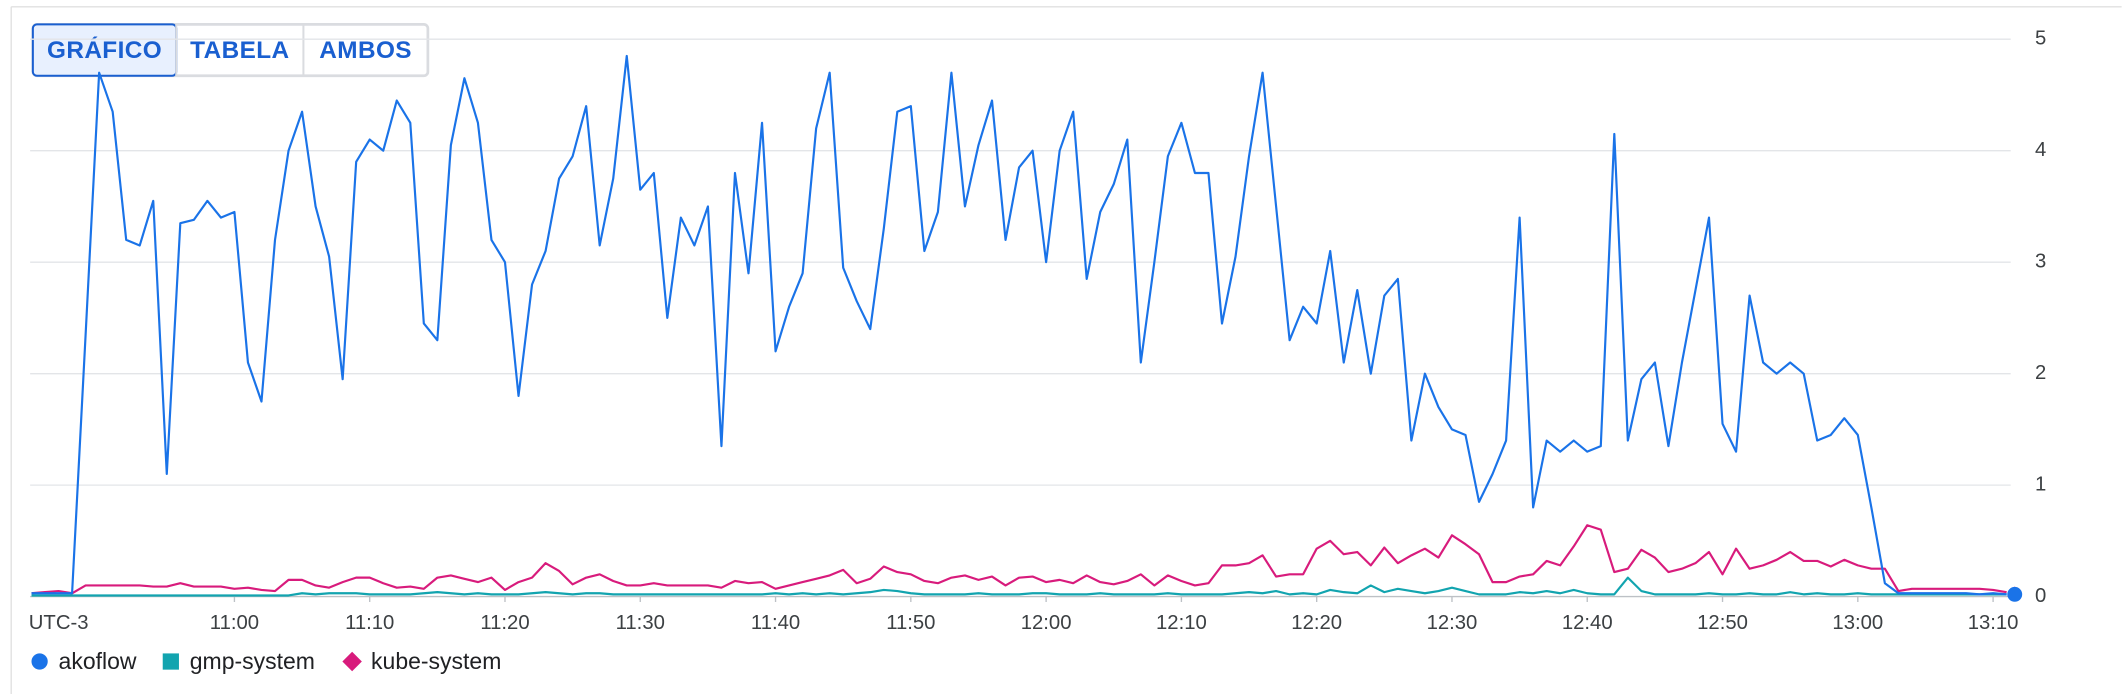 The height and width of the screenshot is (694, 2122). I want to click on y-tick-label: 5, so click(2040, 39).